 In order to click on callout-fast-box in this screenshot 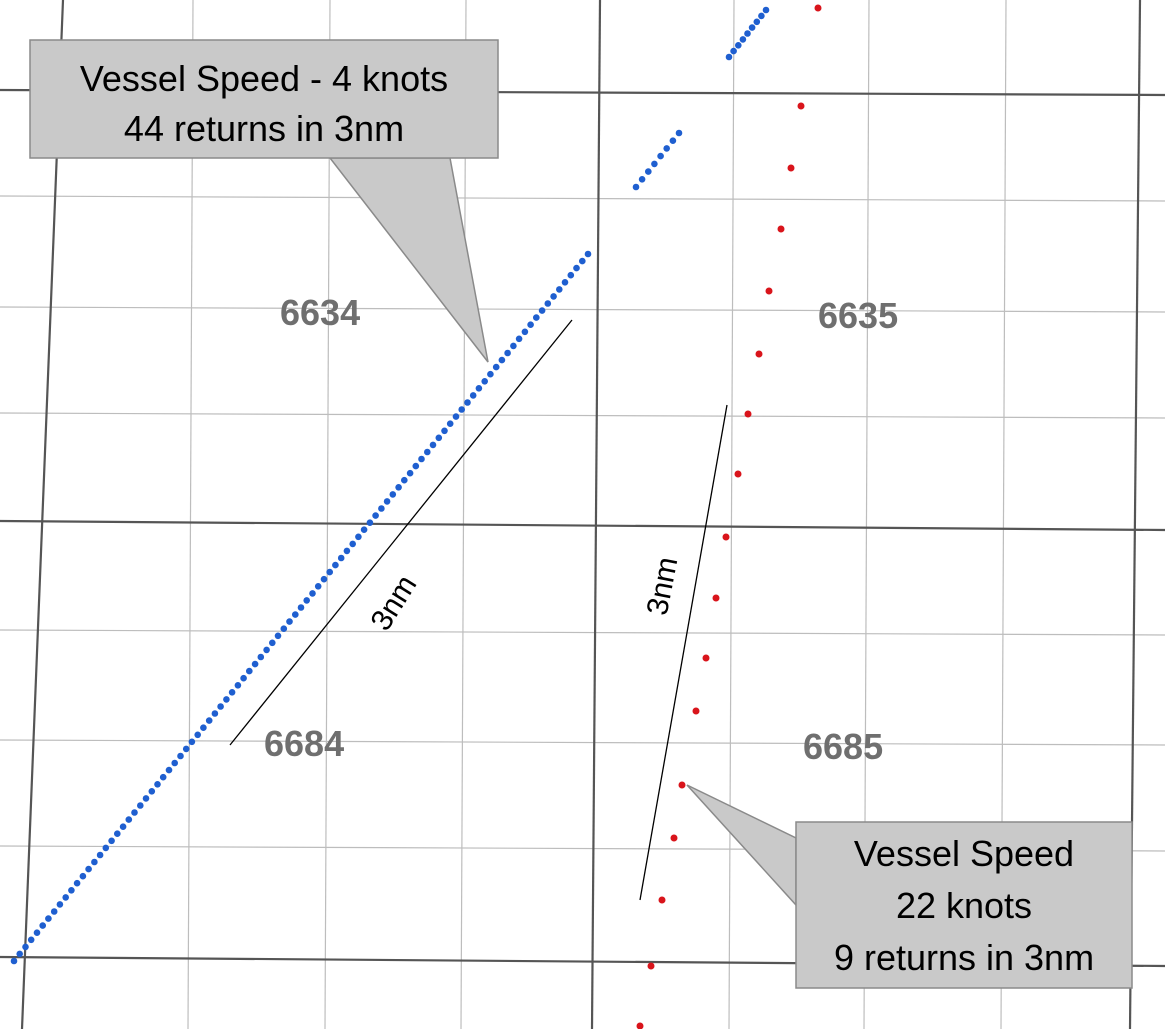, I will do `click(964, 905)`.